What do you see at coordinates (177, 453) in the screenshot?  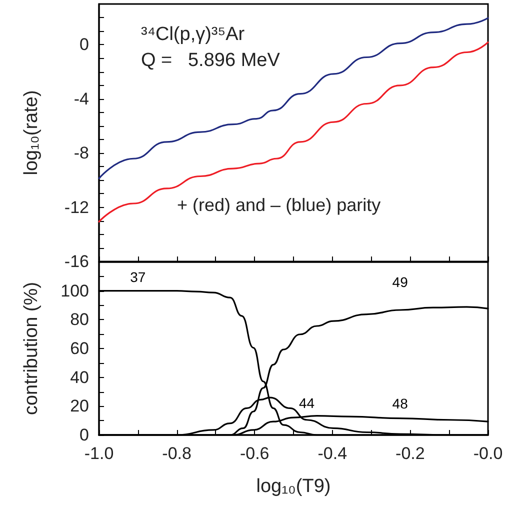 I see `x-tick-label: -0.8` at bounding box center [177, 453].